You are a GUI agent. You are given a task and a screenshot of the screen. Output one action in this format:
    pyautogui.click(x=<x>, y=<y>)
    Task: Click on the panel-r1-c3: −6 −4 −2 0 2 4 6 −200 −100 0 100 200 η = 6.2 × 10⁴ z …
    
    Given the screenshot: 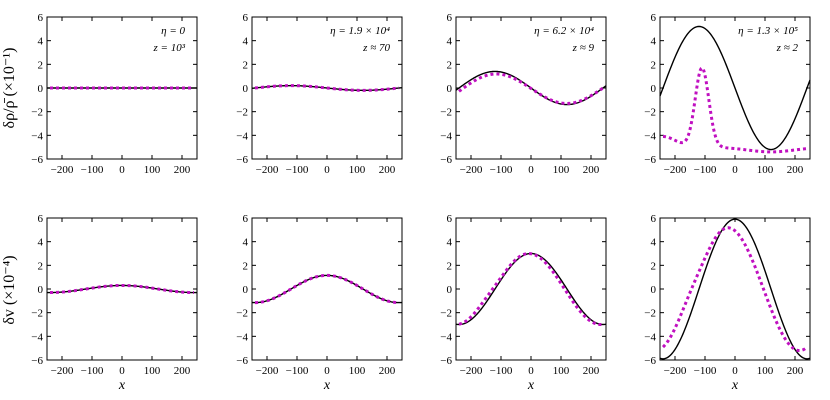 What is the action you would take?
    pyautogui.click(x=523, y=94)
    